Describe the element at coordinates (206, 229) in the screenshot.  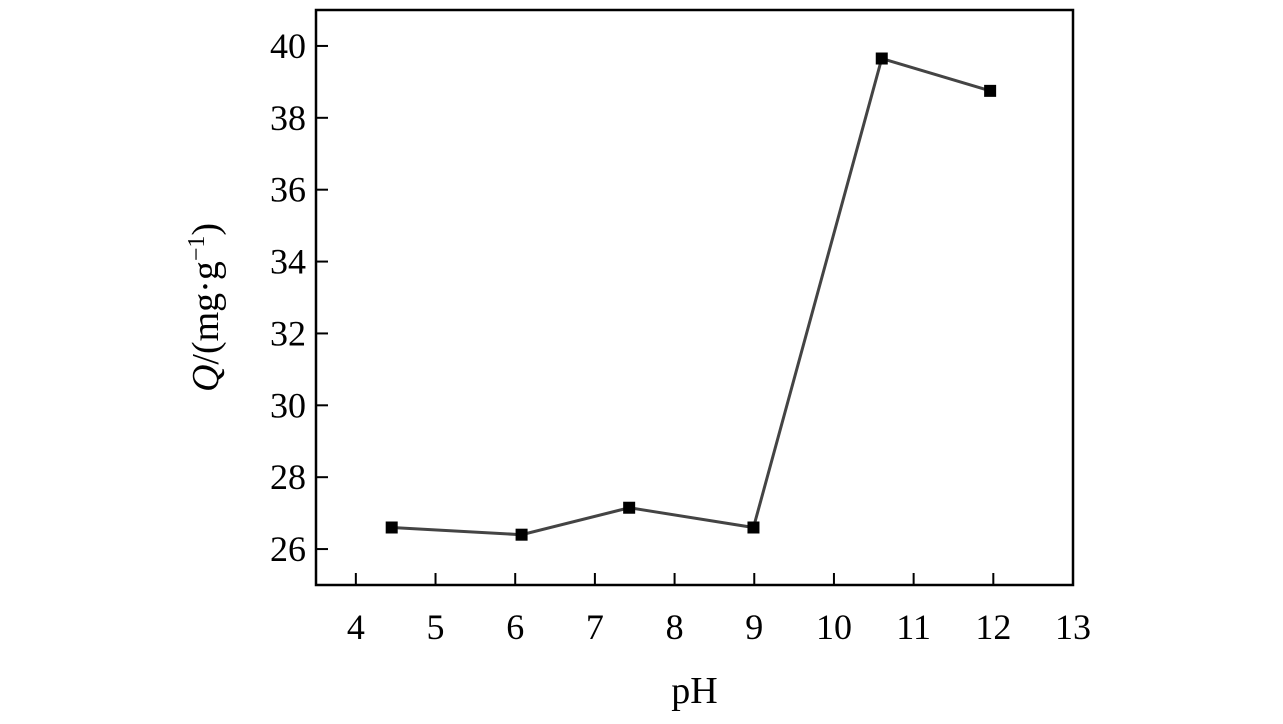
I see `y-axis-label-close: )` at that location.